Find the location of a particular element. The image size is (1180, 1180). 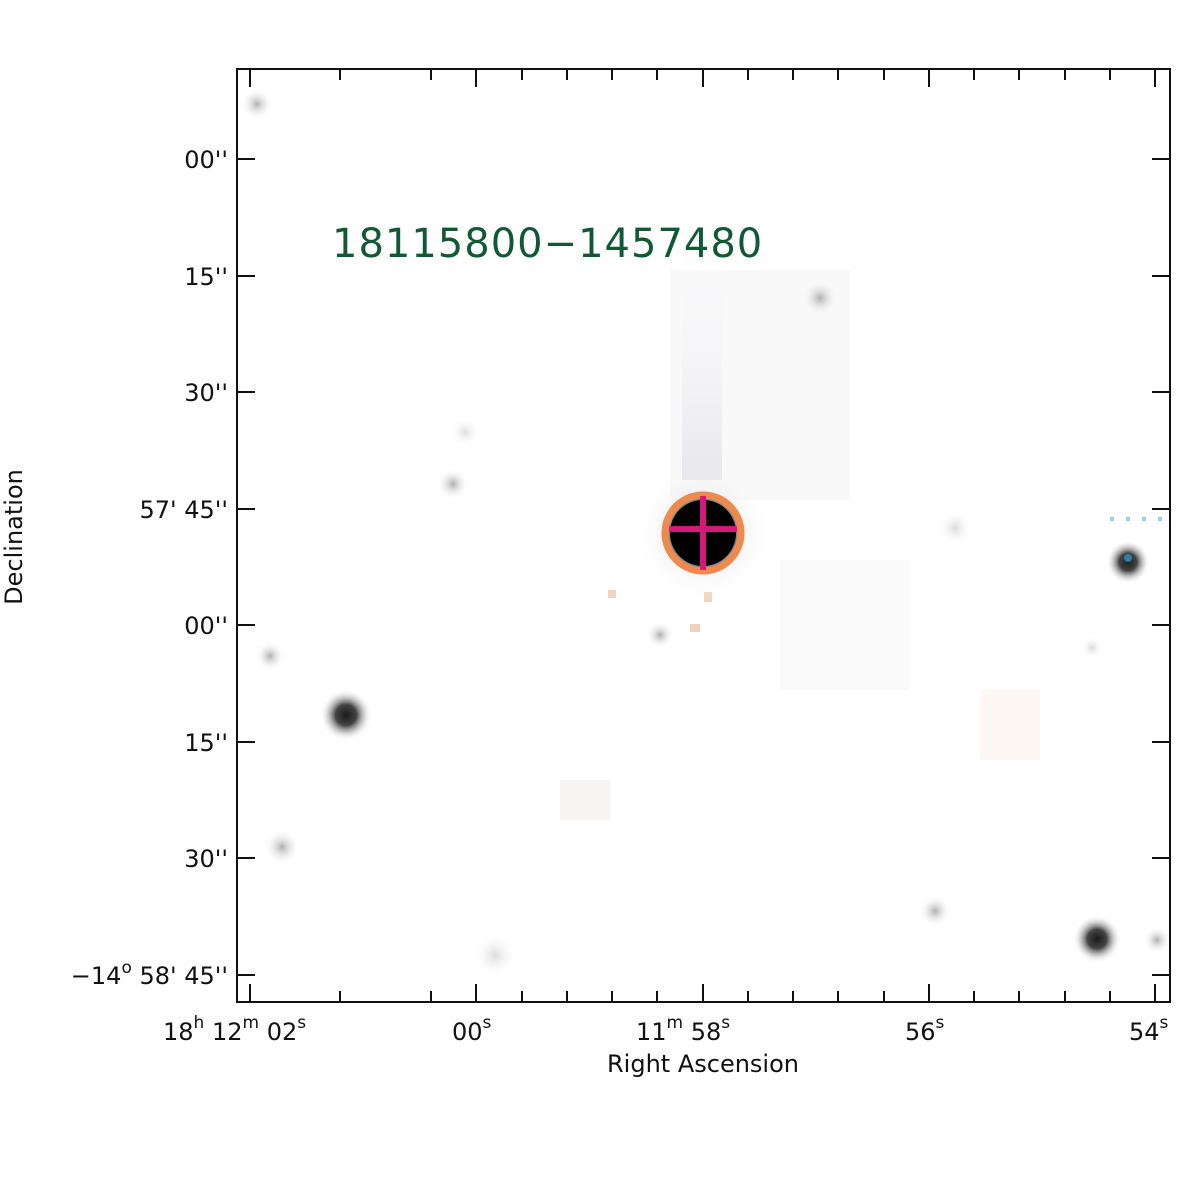

aperture-circle is located at coordinates (703, 533).